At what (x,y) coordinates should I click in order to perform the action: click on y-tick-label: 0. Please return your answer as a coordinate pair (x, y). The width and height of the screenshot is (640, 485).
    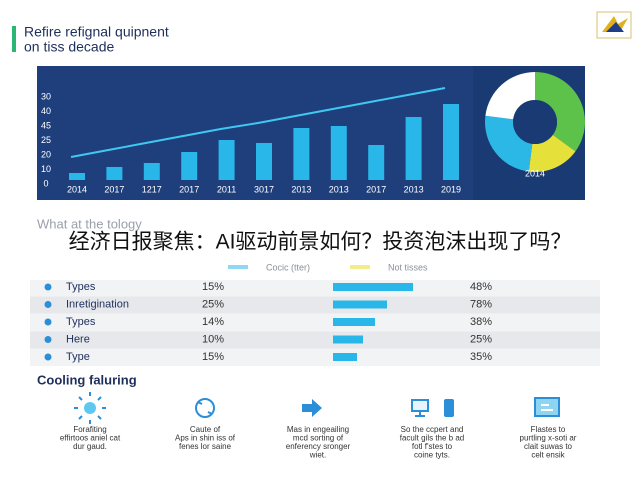
    Looking at the image, I should click on (45, 183).